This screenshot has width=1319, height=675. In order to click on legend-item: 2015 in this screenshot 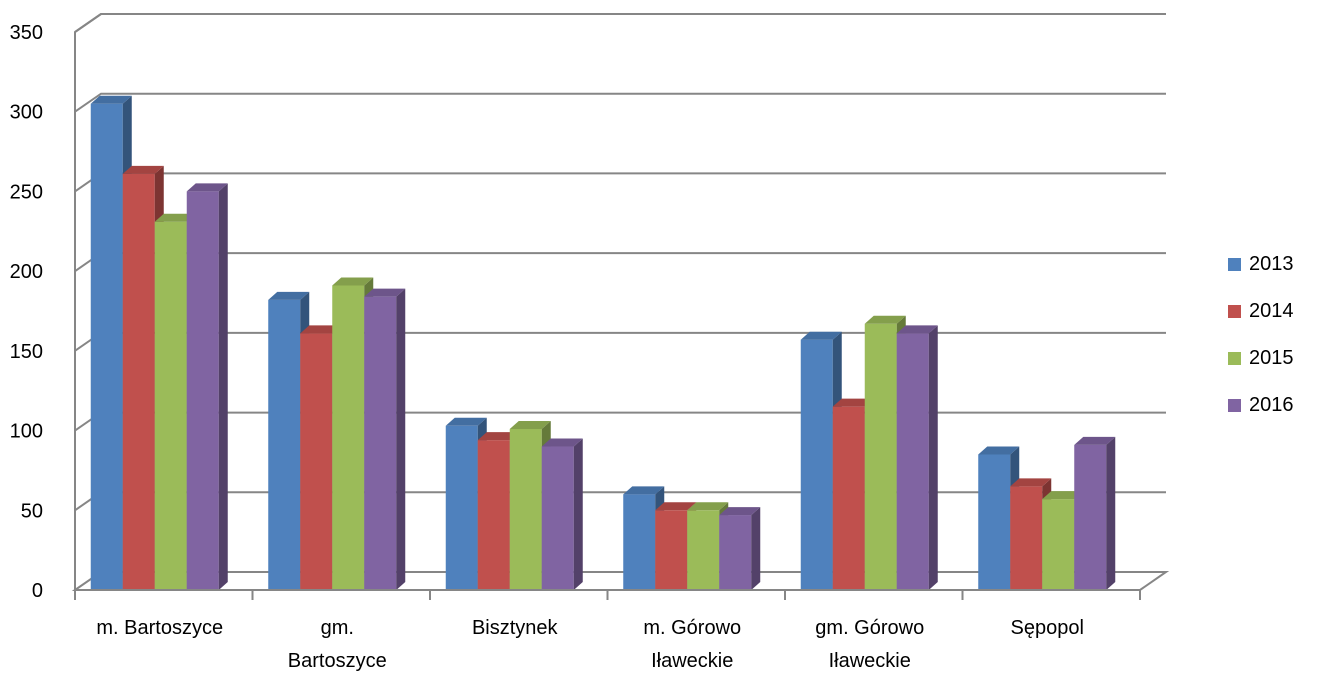, I will do `click(1261, 358)`.